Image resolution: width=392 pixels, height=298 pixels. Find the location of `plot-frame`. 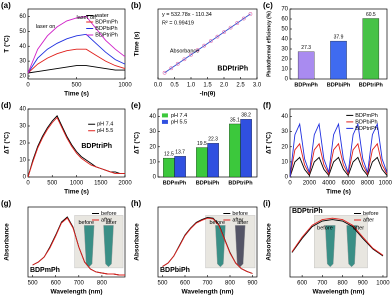

plot-frame is located at coordinates (338, 143).